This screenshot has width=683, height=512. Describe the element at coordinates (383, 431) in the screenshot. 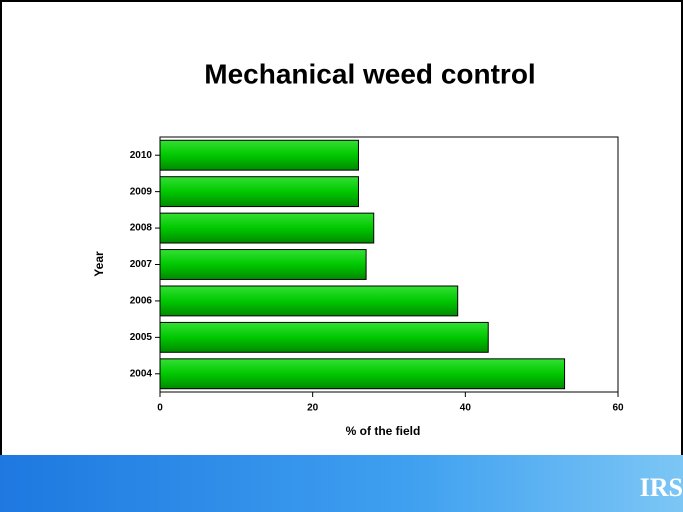

I see `x-axis-label: % of the field` at that location.